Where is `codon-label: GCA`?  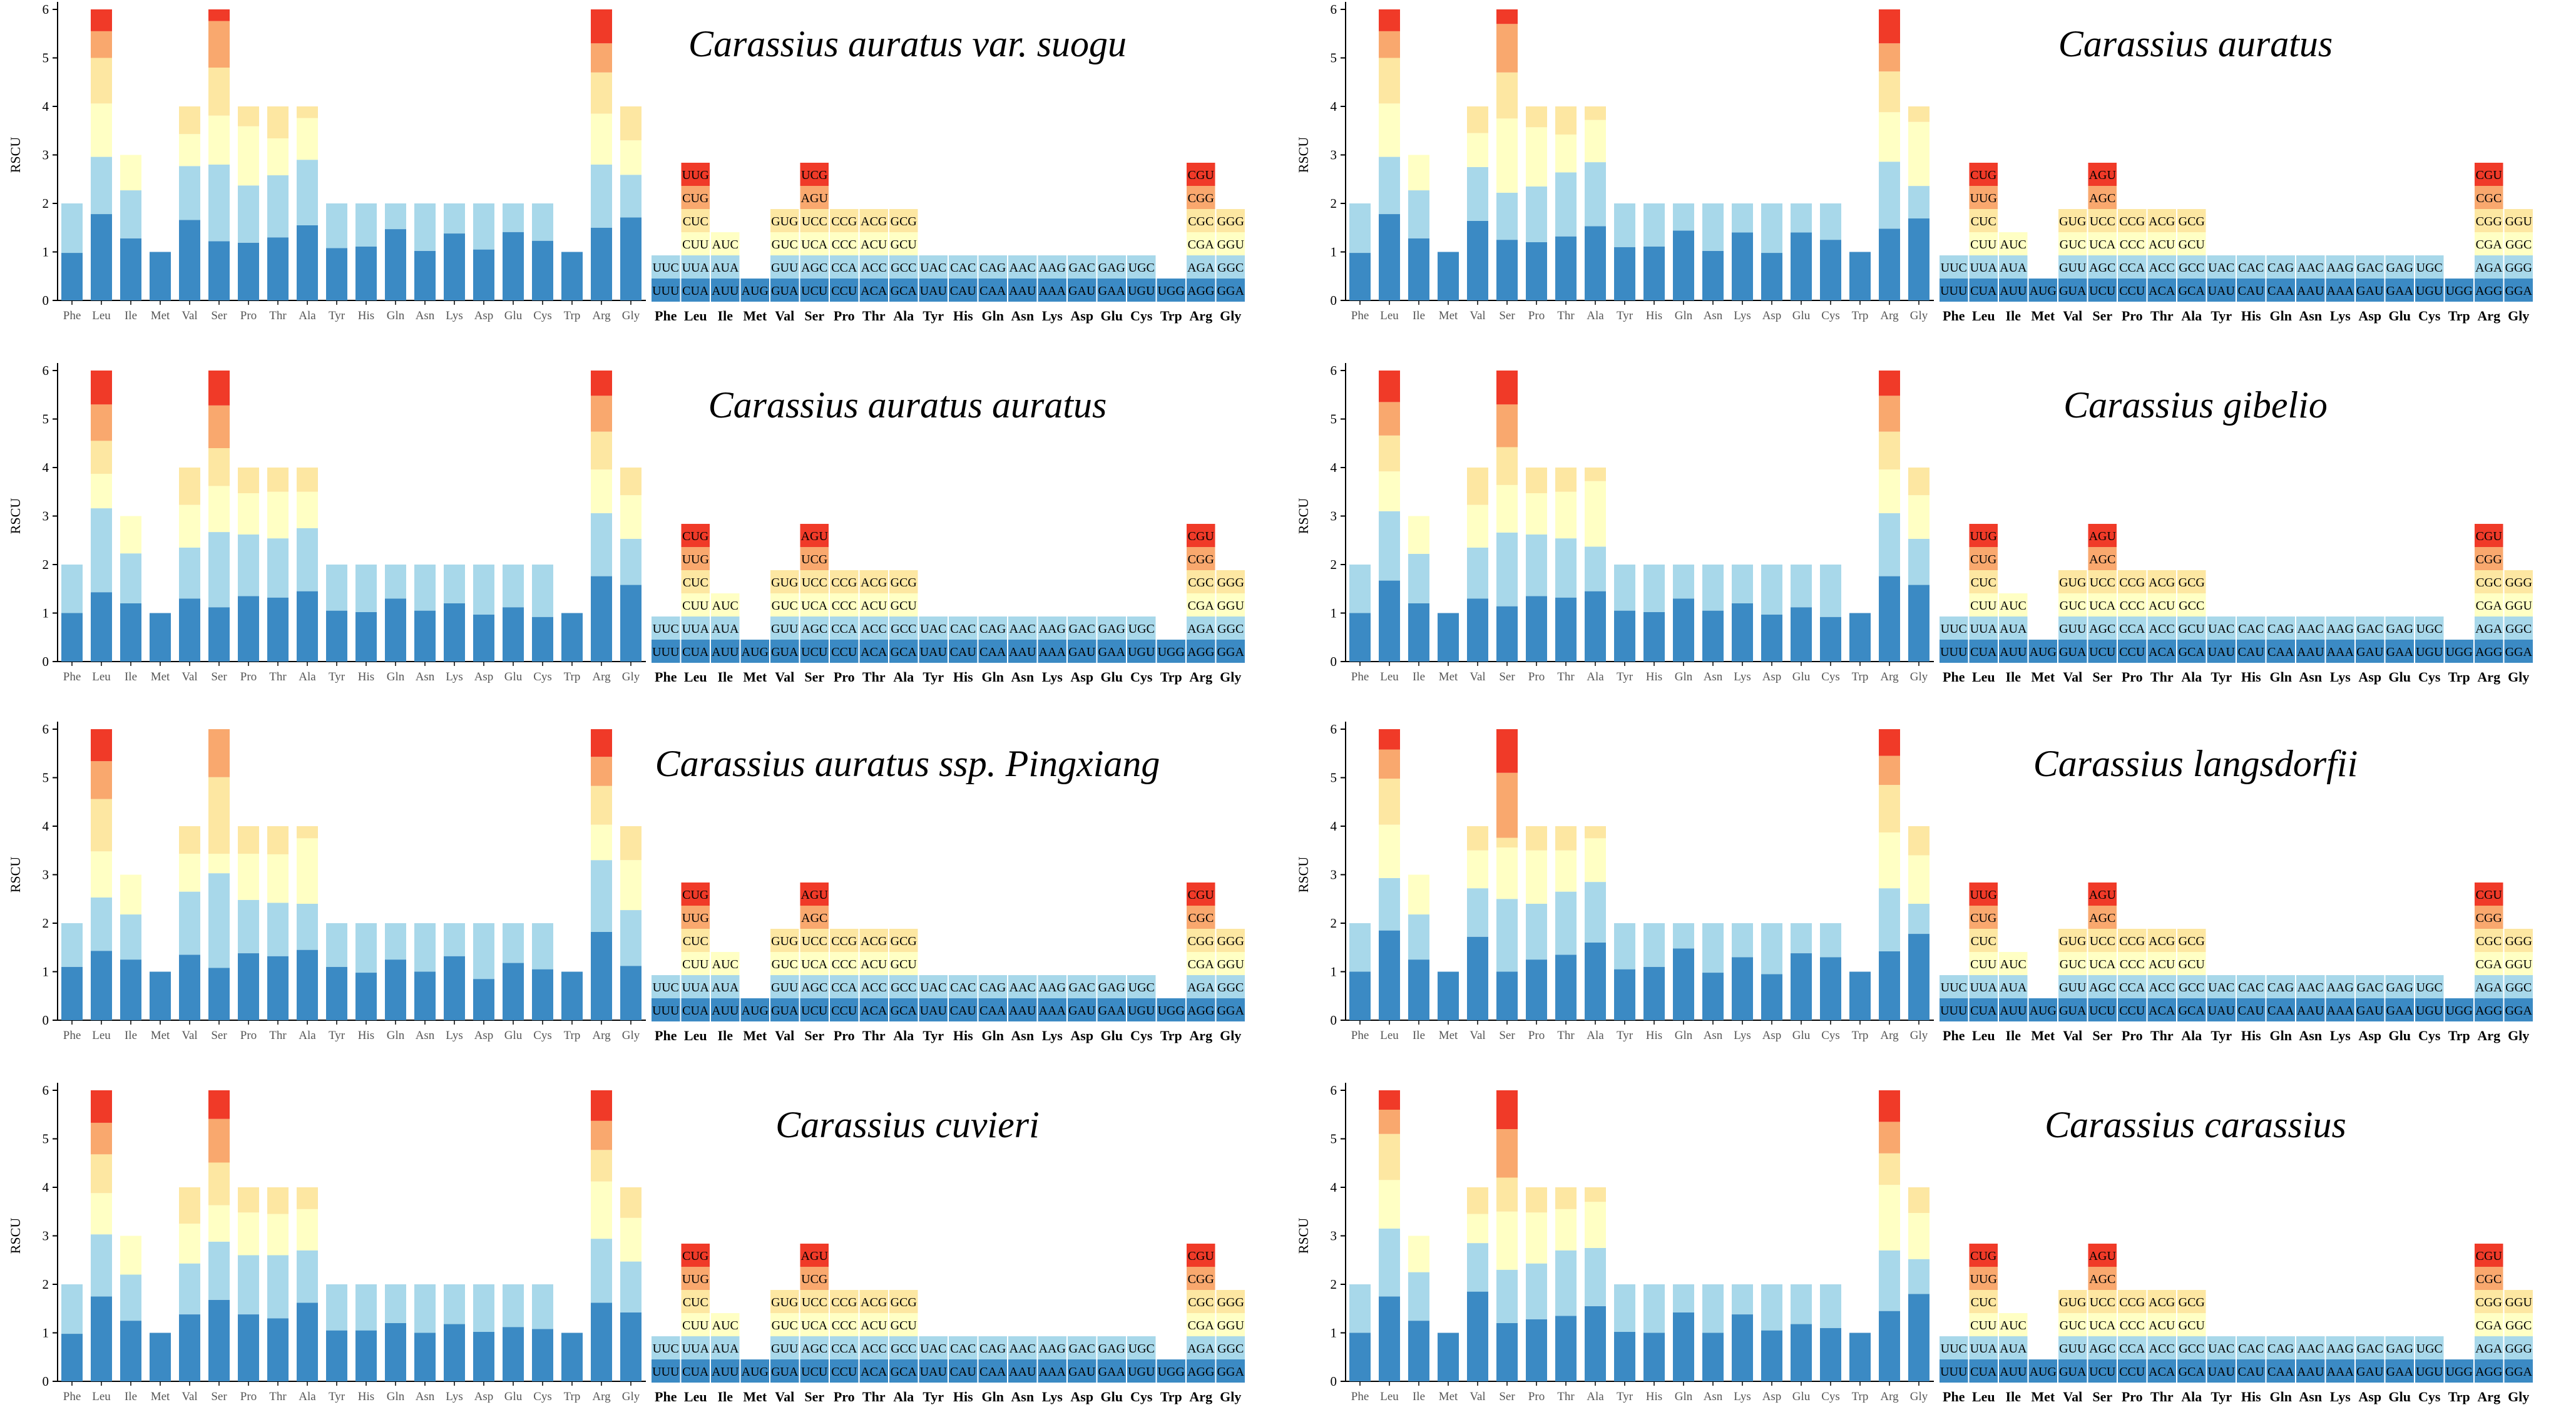 codon-label: GCA is located at coordinates (904, 1372).